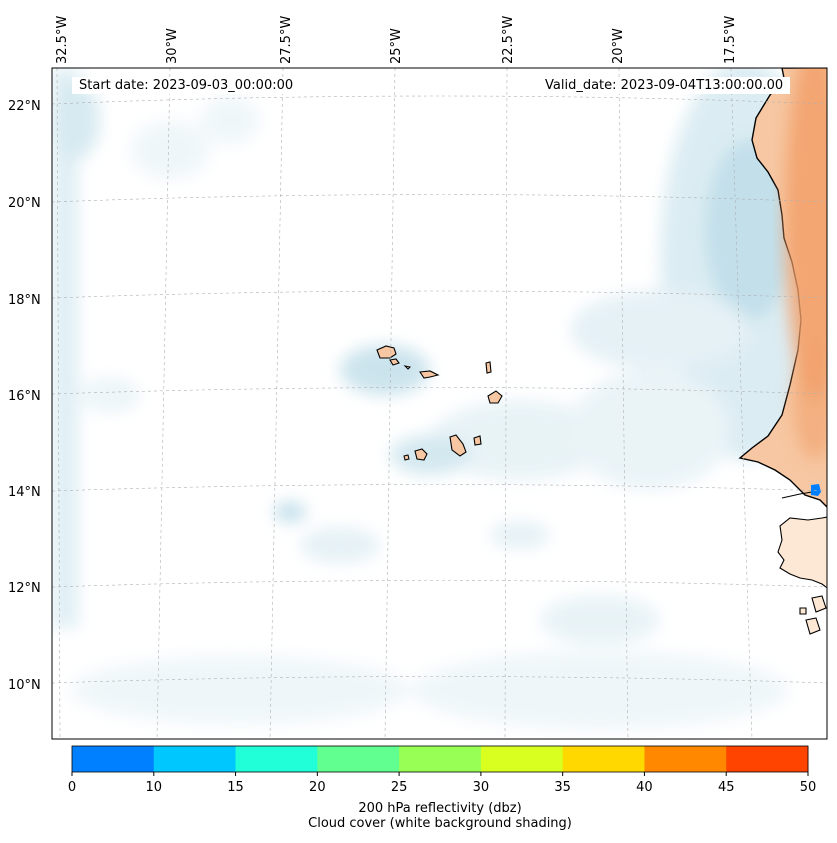 The height and width of the screenshot is (843, 837). What do you see at coordinates (406, 457) in the screenshot?
I see `island-brava` at bounding box center [406, 457].